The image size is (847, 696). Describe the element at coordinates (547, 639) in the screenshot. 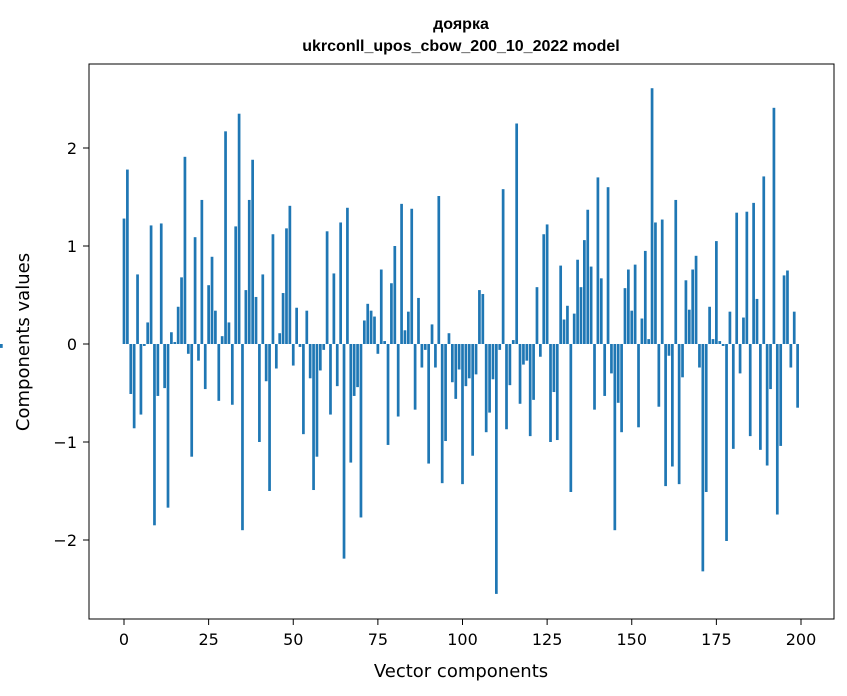

I see `x-tick-label: 125` at that location.